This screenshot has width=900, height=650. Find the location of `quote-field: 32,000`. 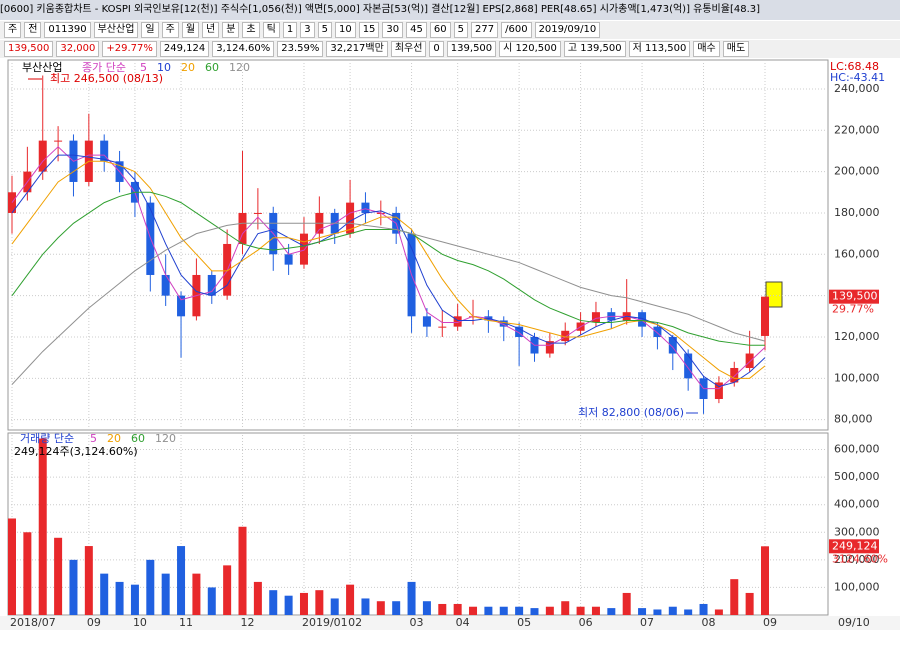

quote-field: 32,000 is located at coordinates (78, 49).